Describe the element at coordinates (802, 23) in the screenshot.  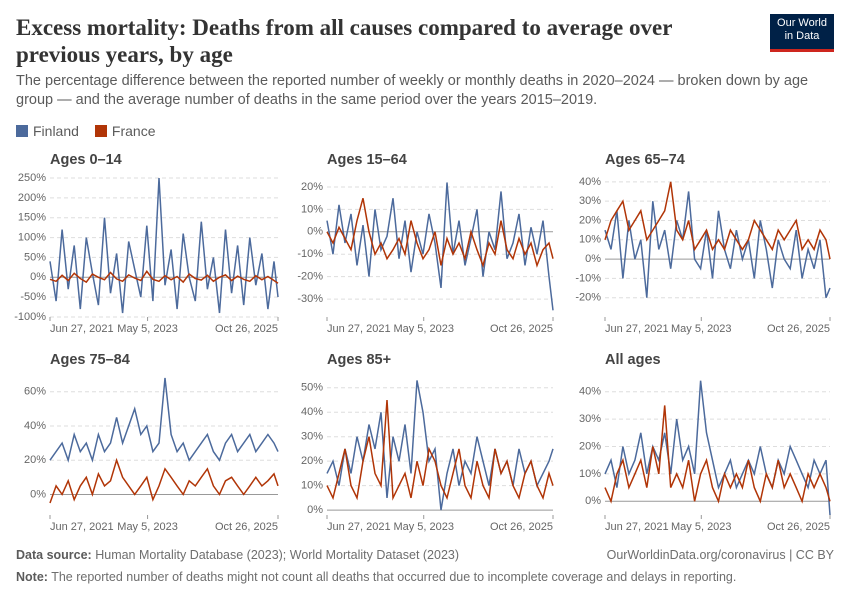
I see `logo-line: Our World` at that location.